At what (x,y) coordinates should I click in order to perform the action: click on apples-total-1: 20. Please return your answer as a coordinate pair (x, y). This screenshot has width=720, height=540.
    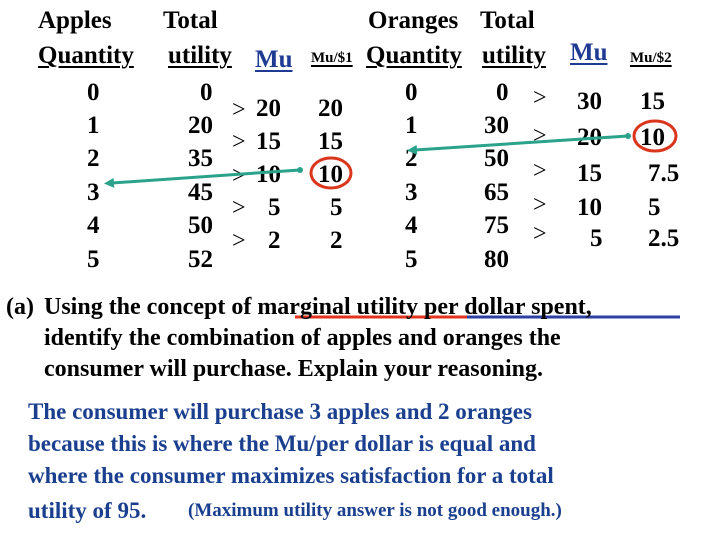
    Looking at the image, I should click on (200, 125).